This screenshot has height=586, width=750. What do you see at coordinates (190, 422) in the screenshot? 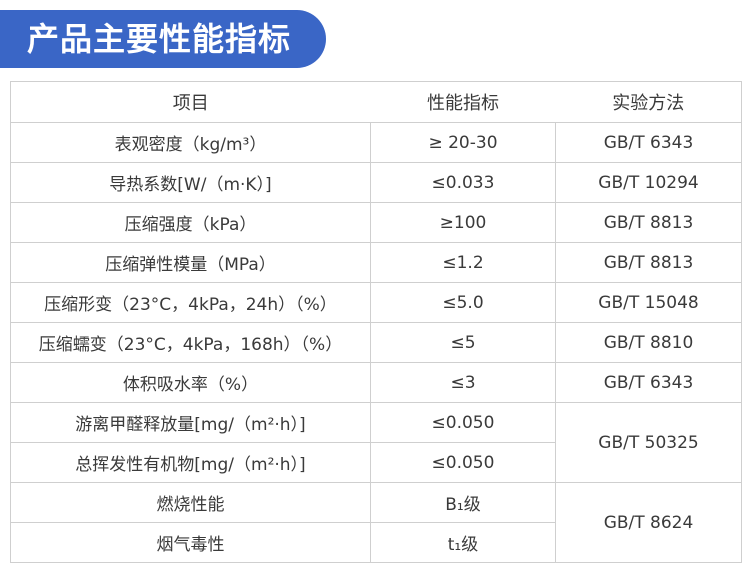
I see `cell-item: 游离甲醛释放量[mg/（m²·h）]` at bounding box center [190, 422].